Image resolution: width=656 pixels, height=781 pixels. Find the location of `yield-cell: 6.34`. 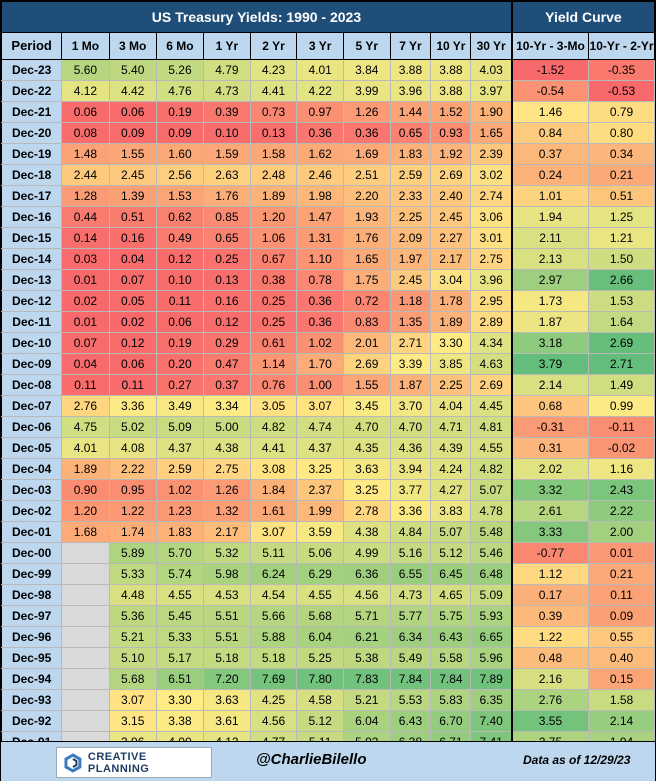

yield-cell: 6.34 is located at coordinates (410, 637).